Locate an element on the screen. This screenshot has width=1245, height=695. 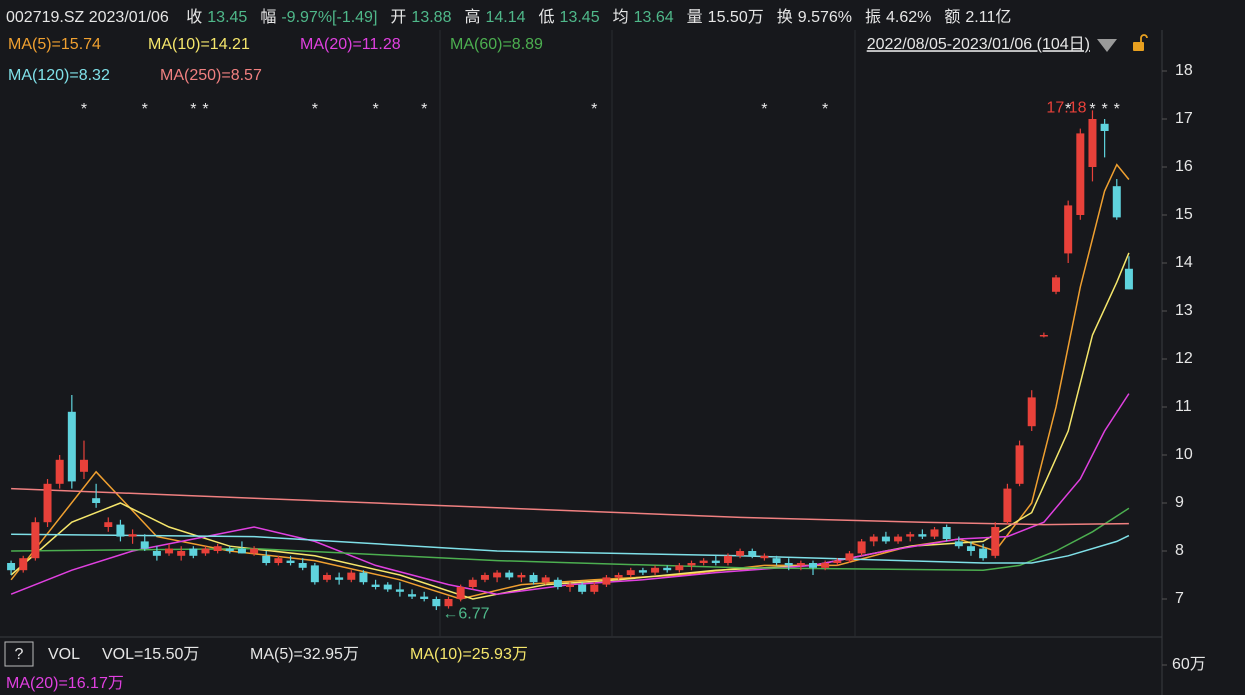
y-tick-label: 9 is located at coordinates (1179, 502).